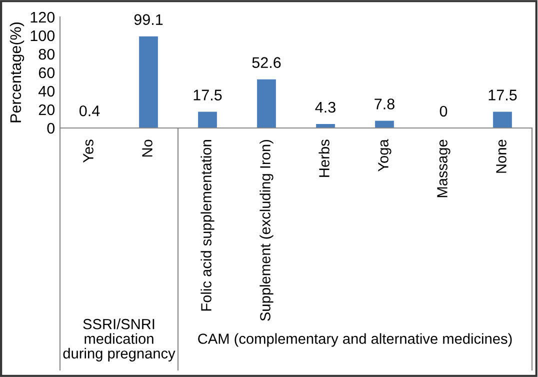  What do you see at coordinates (266, 62) in the screenshot?
I see `data-label: 52.6` at bounding box center [266, 62].